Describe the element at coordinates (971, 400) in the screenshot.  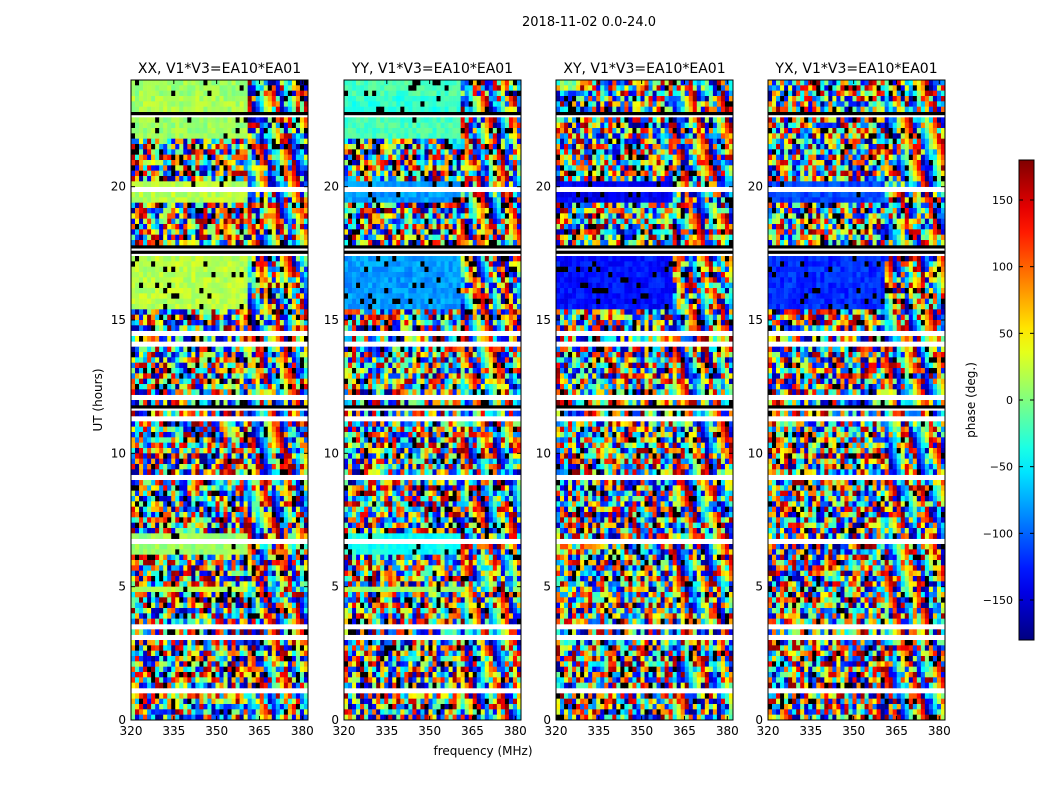
I see `colorbar-label: phase (deg.)` at that location.